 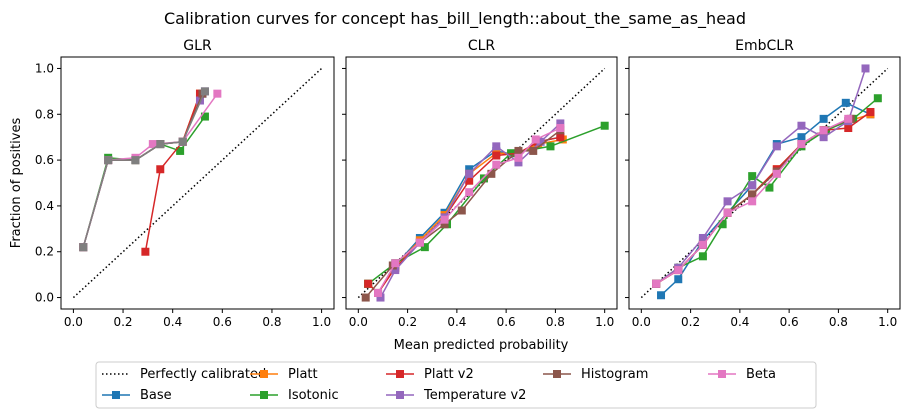 What do you see at coordinates (449, 374) in the screenshot?
I see `legend-label: Platt v2` at bounding box center [449, 374].